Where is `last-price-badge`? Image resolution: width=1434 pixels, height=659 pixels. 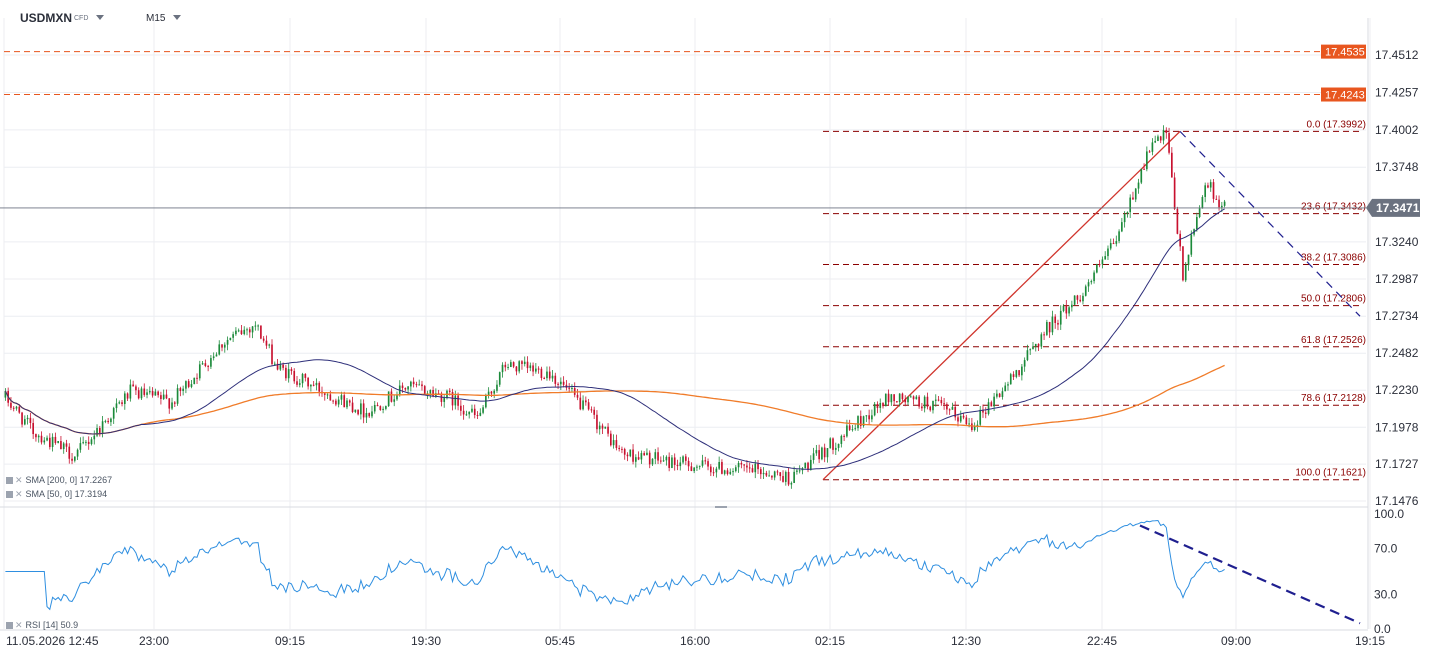 last-price-badge is located at coordinates (1393, 207).